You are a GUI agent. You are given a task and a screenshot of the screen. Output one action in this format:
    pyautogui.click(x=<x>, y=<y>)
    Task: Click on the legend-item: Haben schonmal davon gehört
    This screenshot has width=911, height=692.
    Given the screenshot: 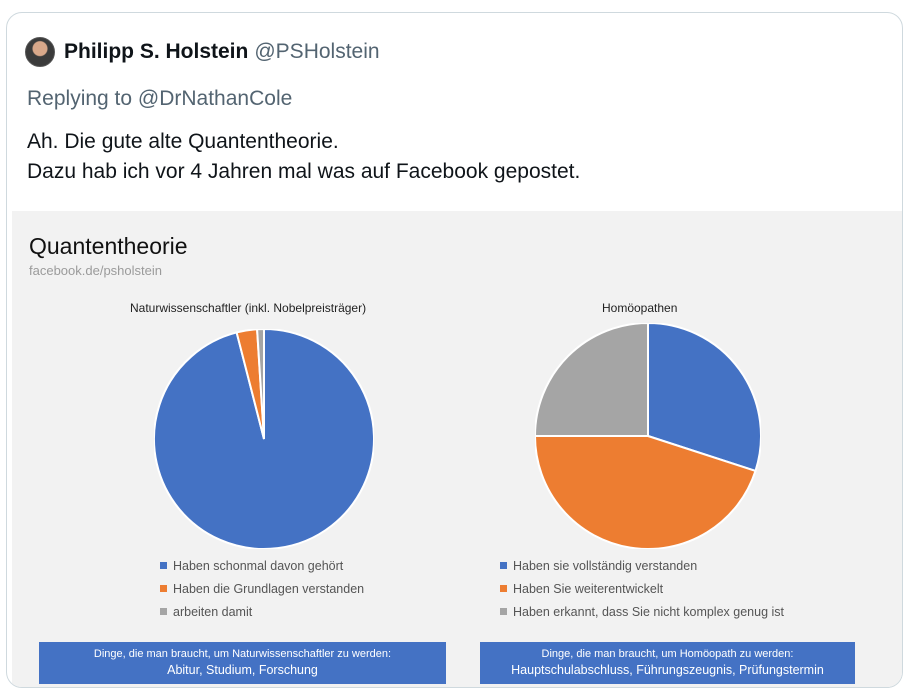 What is the action you would take?
    pyautogui.click(x=262, y=565)
    